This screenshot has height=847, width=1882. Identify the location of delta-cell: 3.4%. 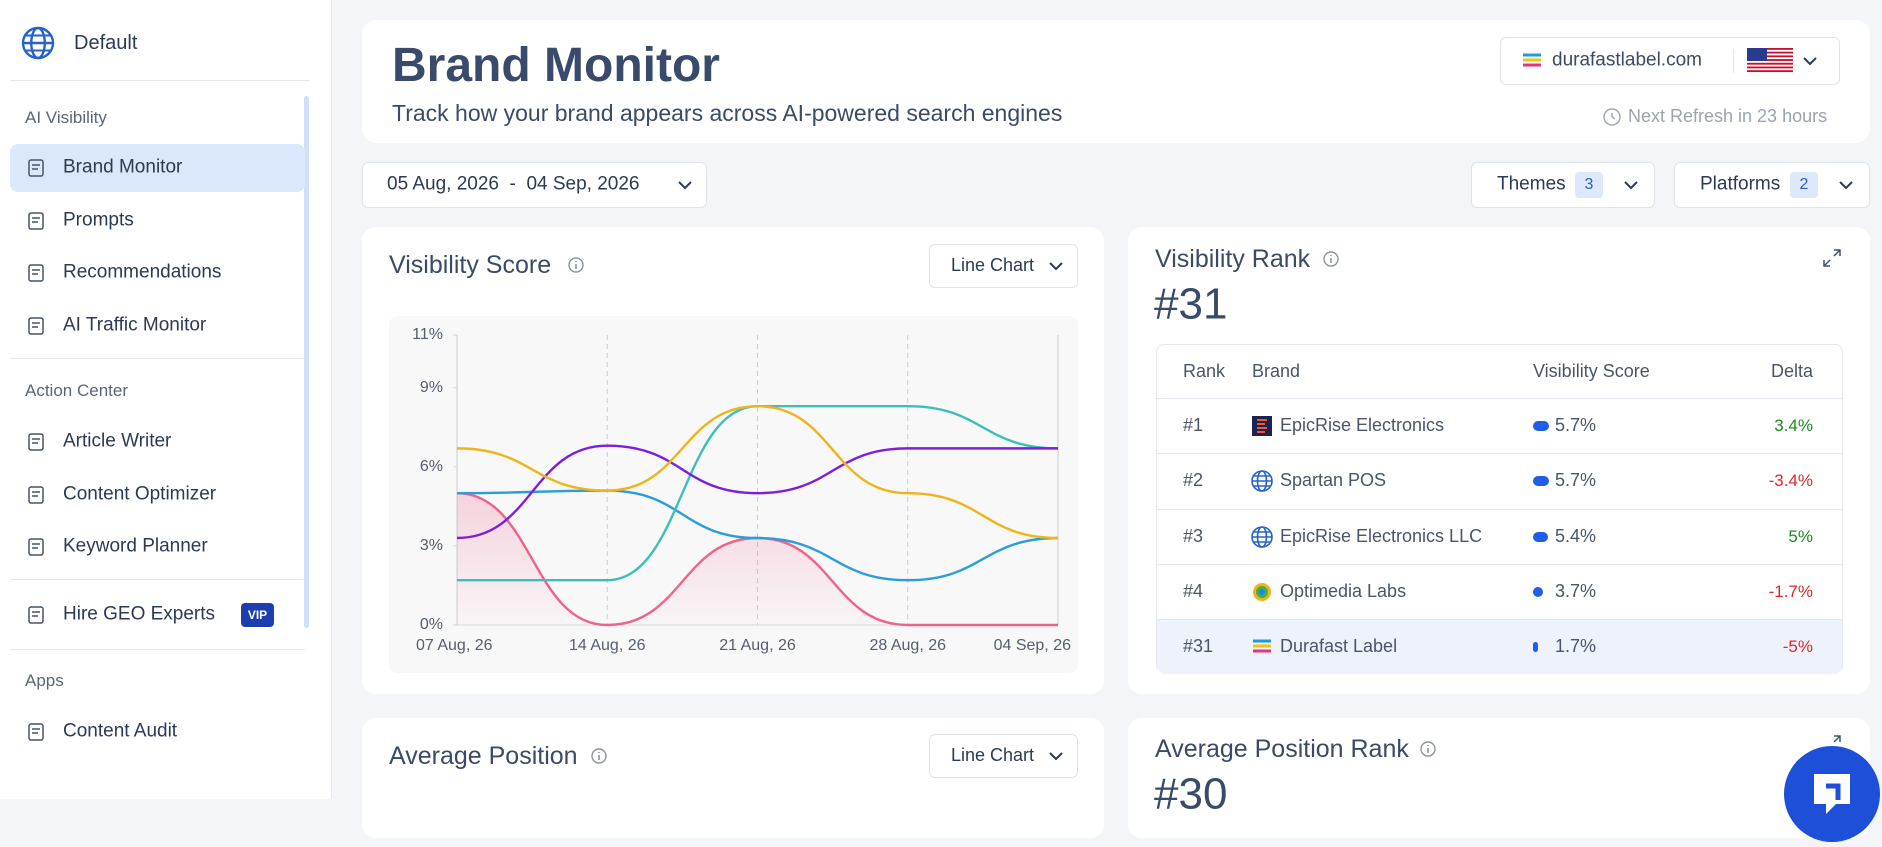
(1793, 425).